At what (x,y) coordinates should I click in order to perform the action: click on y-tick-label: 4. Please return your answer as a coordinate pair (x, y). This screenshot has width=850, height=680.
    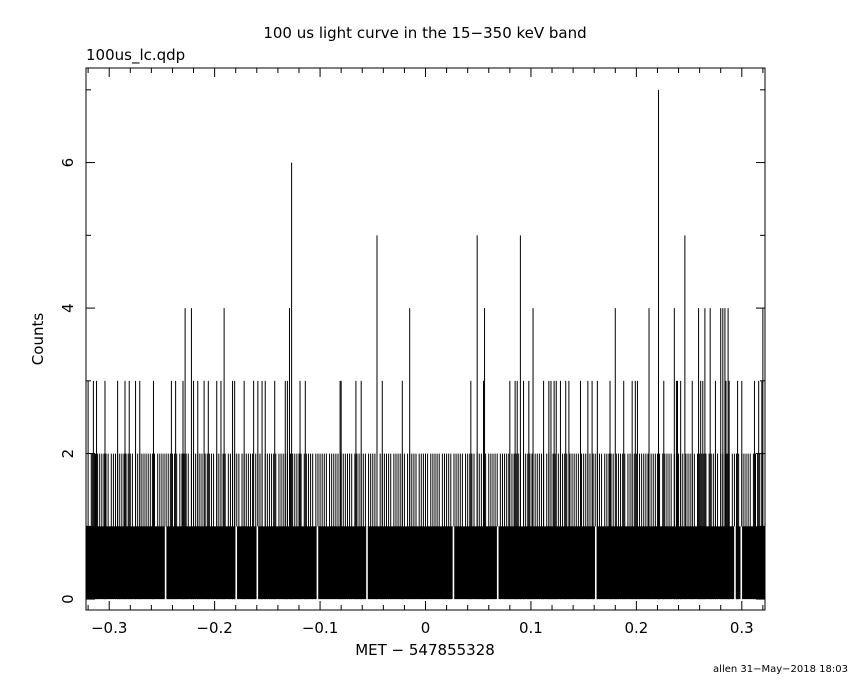
    Looking at the image, I should click on (68, 308).